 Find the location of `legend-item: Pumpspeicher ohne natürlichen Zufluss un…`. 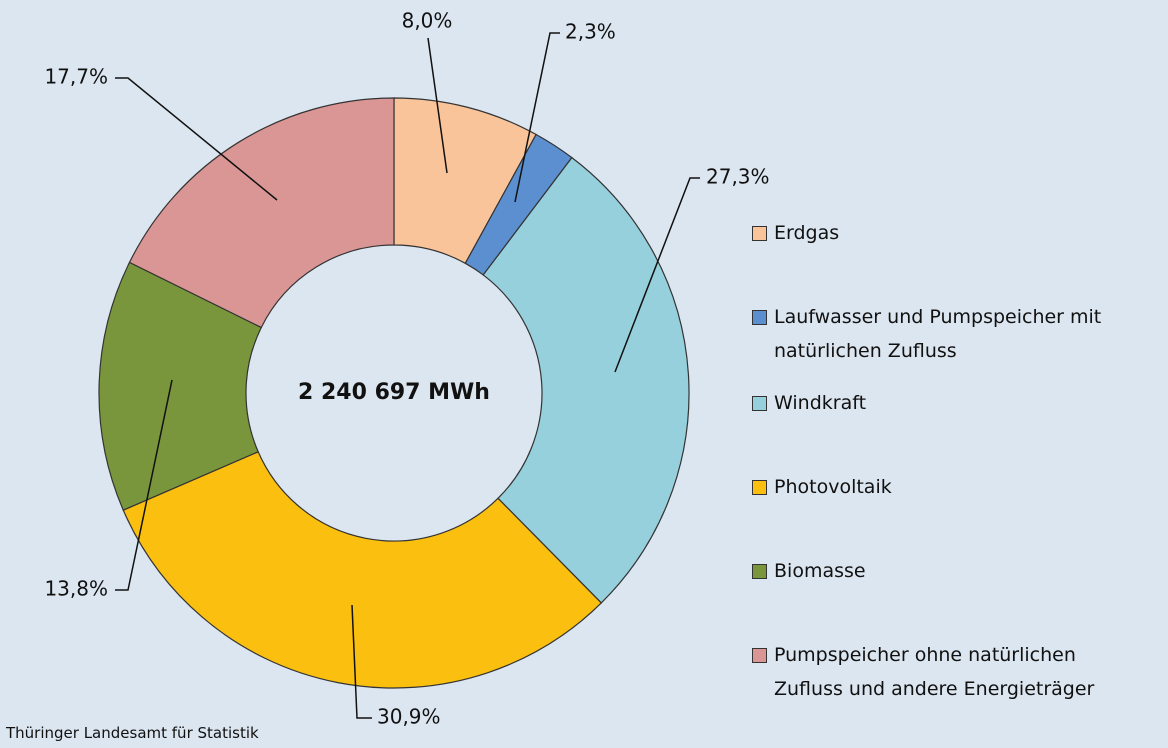

legend-item: Pumpspeicher ohne natürlichen Zufluss un… is located at coordinates (948, 672).